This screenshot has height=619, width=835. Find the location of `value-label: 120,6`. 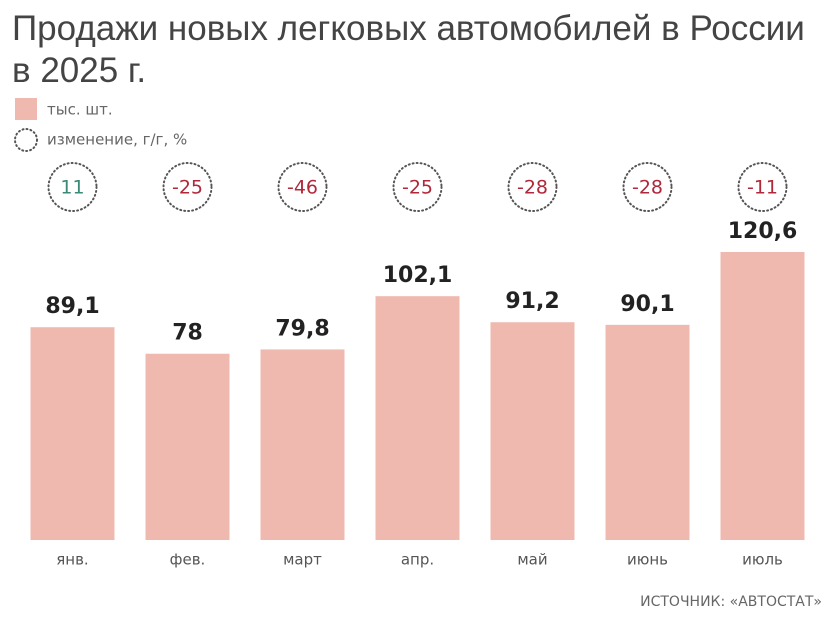

value-label: 120,6 is located at coordinates (763, 231).